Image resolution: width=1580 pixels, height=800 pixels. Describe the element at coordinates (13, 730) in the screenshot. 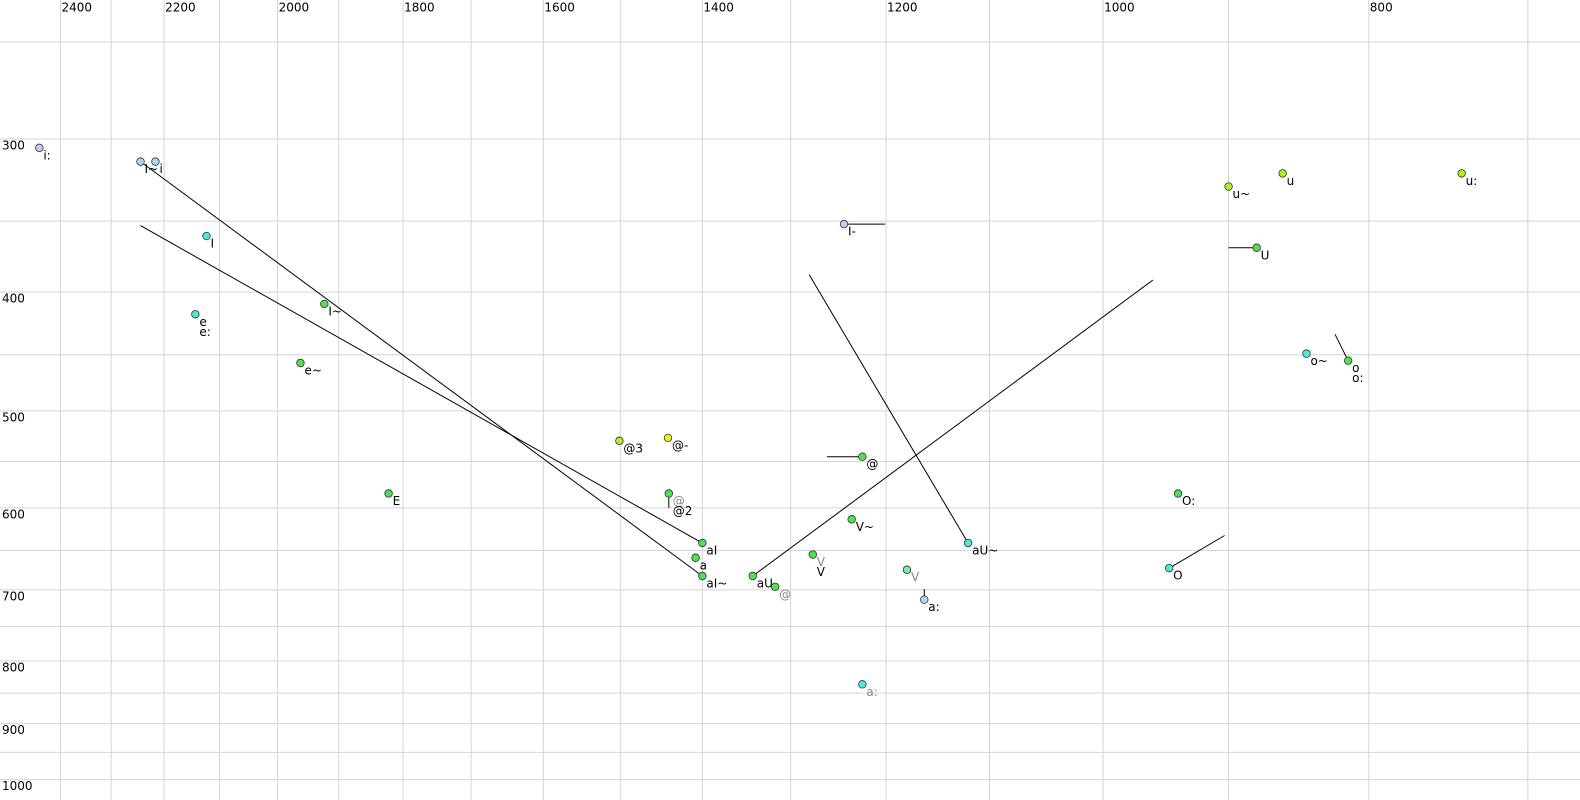

I see `y-tick-label: 900` at that location.